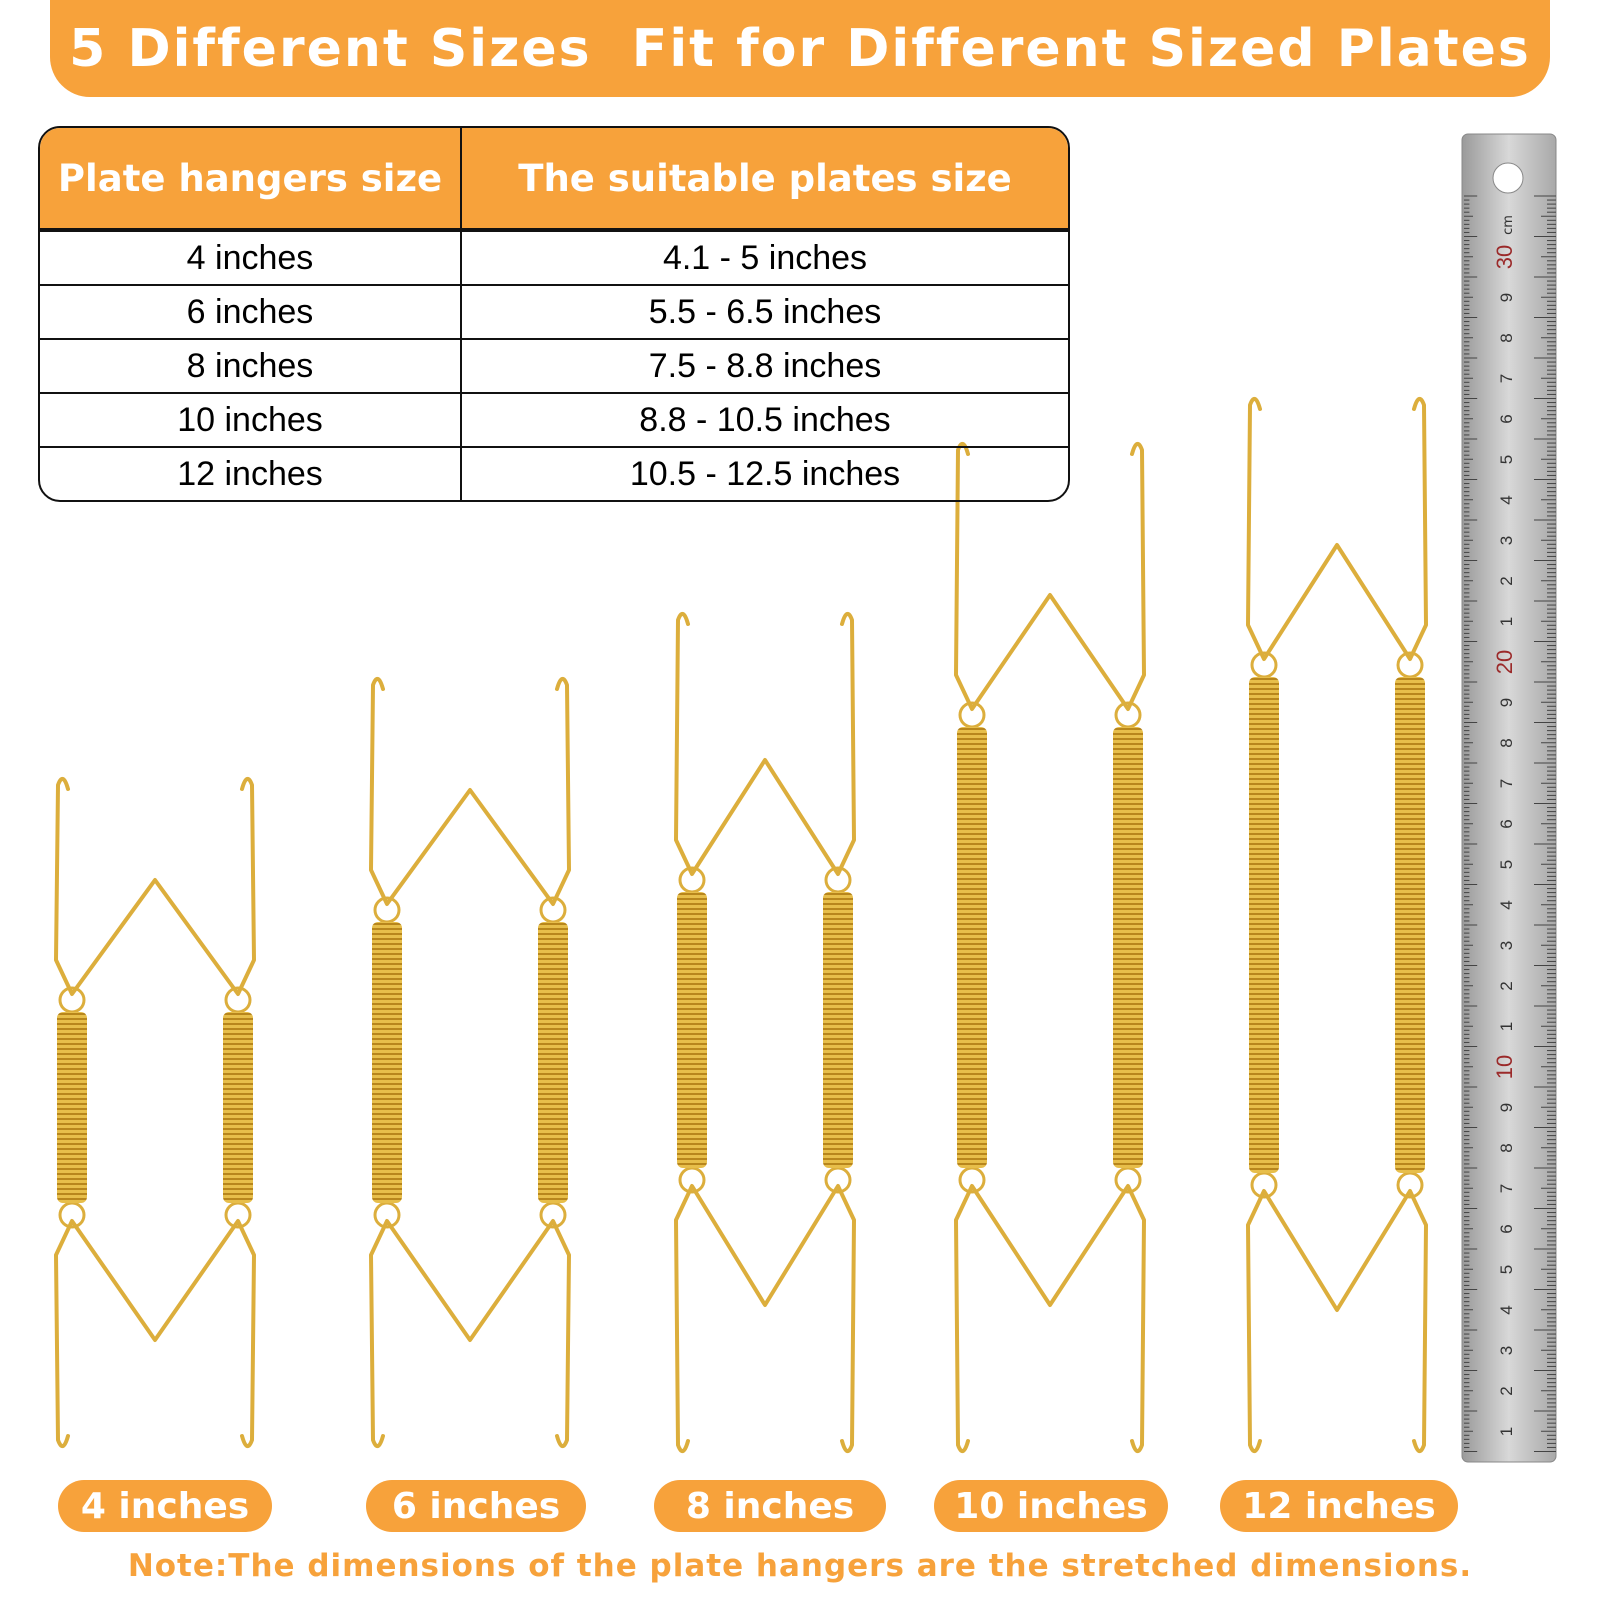 This screenshot has width=1600, height=1600. I want to click on header-cell: Plate hangers size, so click(251, 179).